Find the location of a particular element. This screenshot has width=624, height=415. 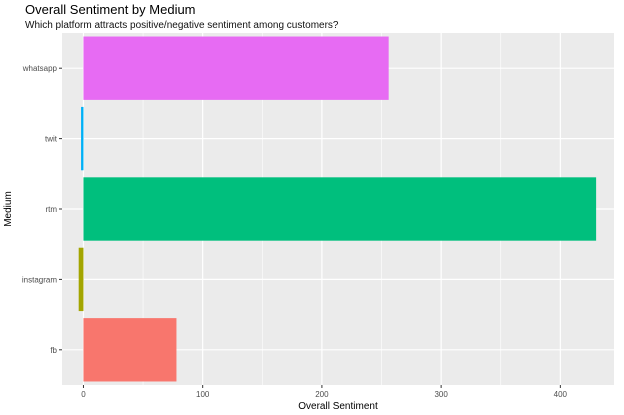

x-tick-label: 200 is located at coordinates (322, 394).